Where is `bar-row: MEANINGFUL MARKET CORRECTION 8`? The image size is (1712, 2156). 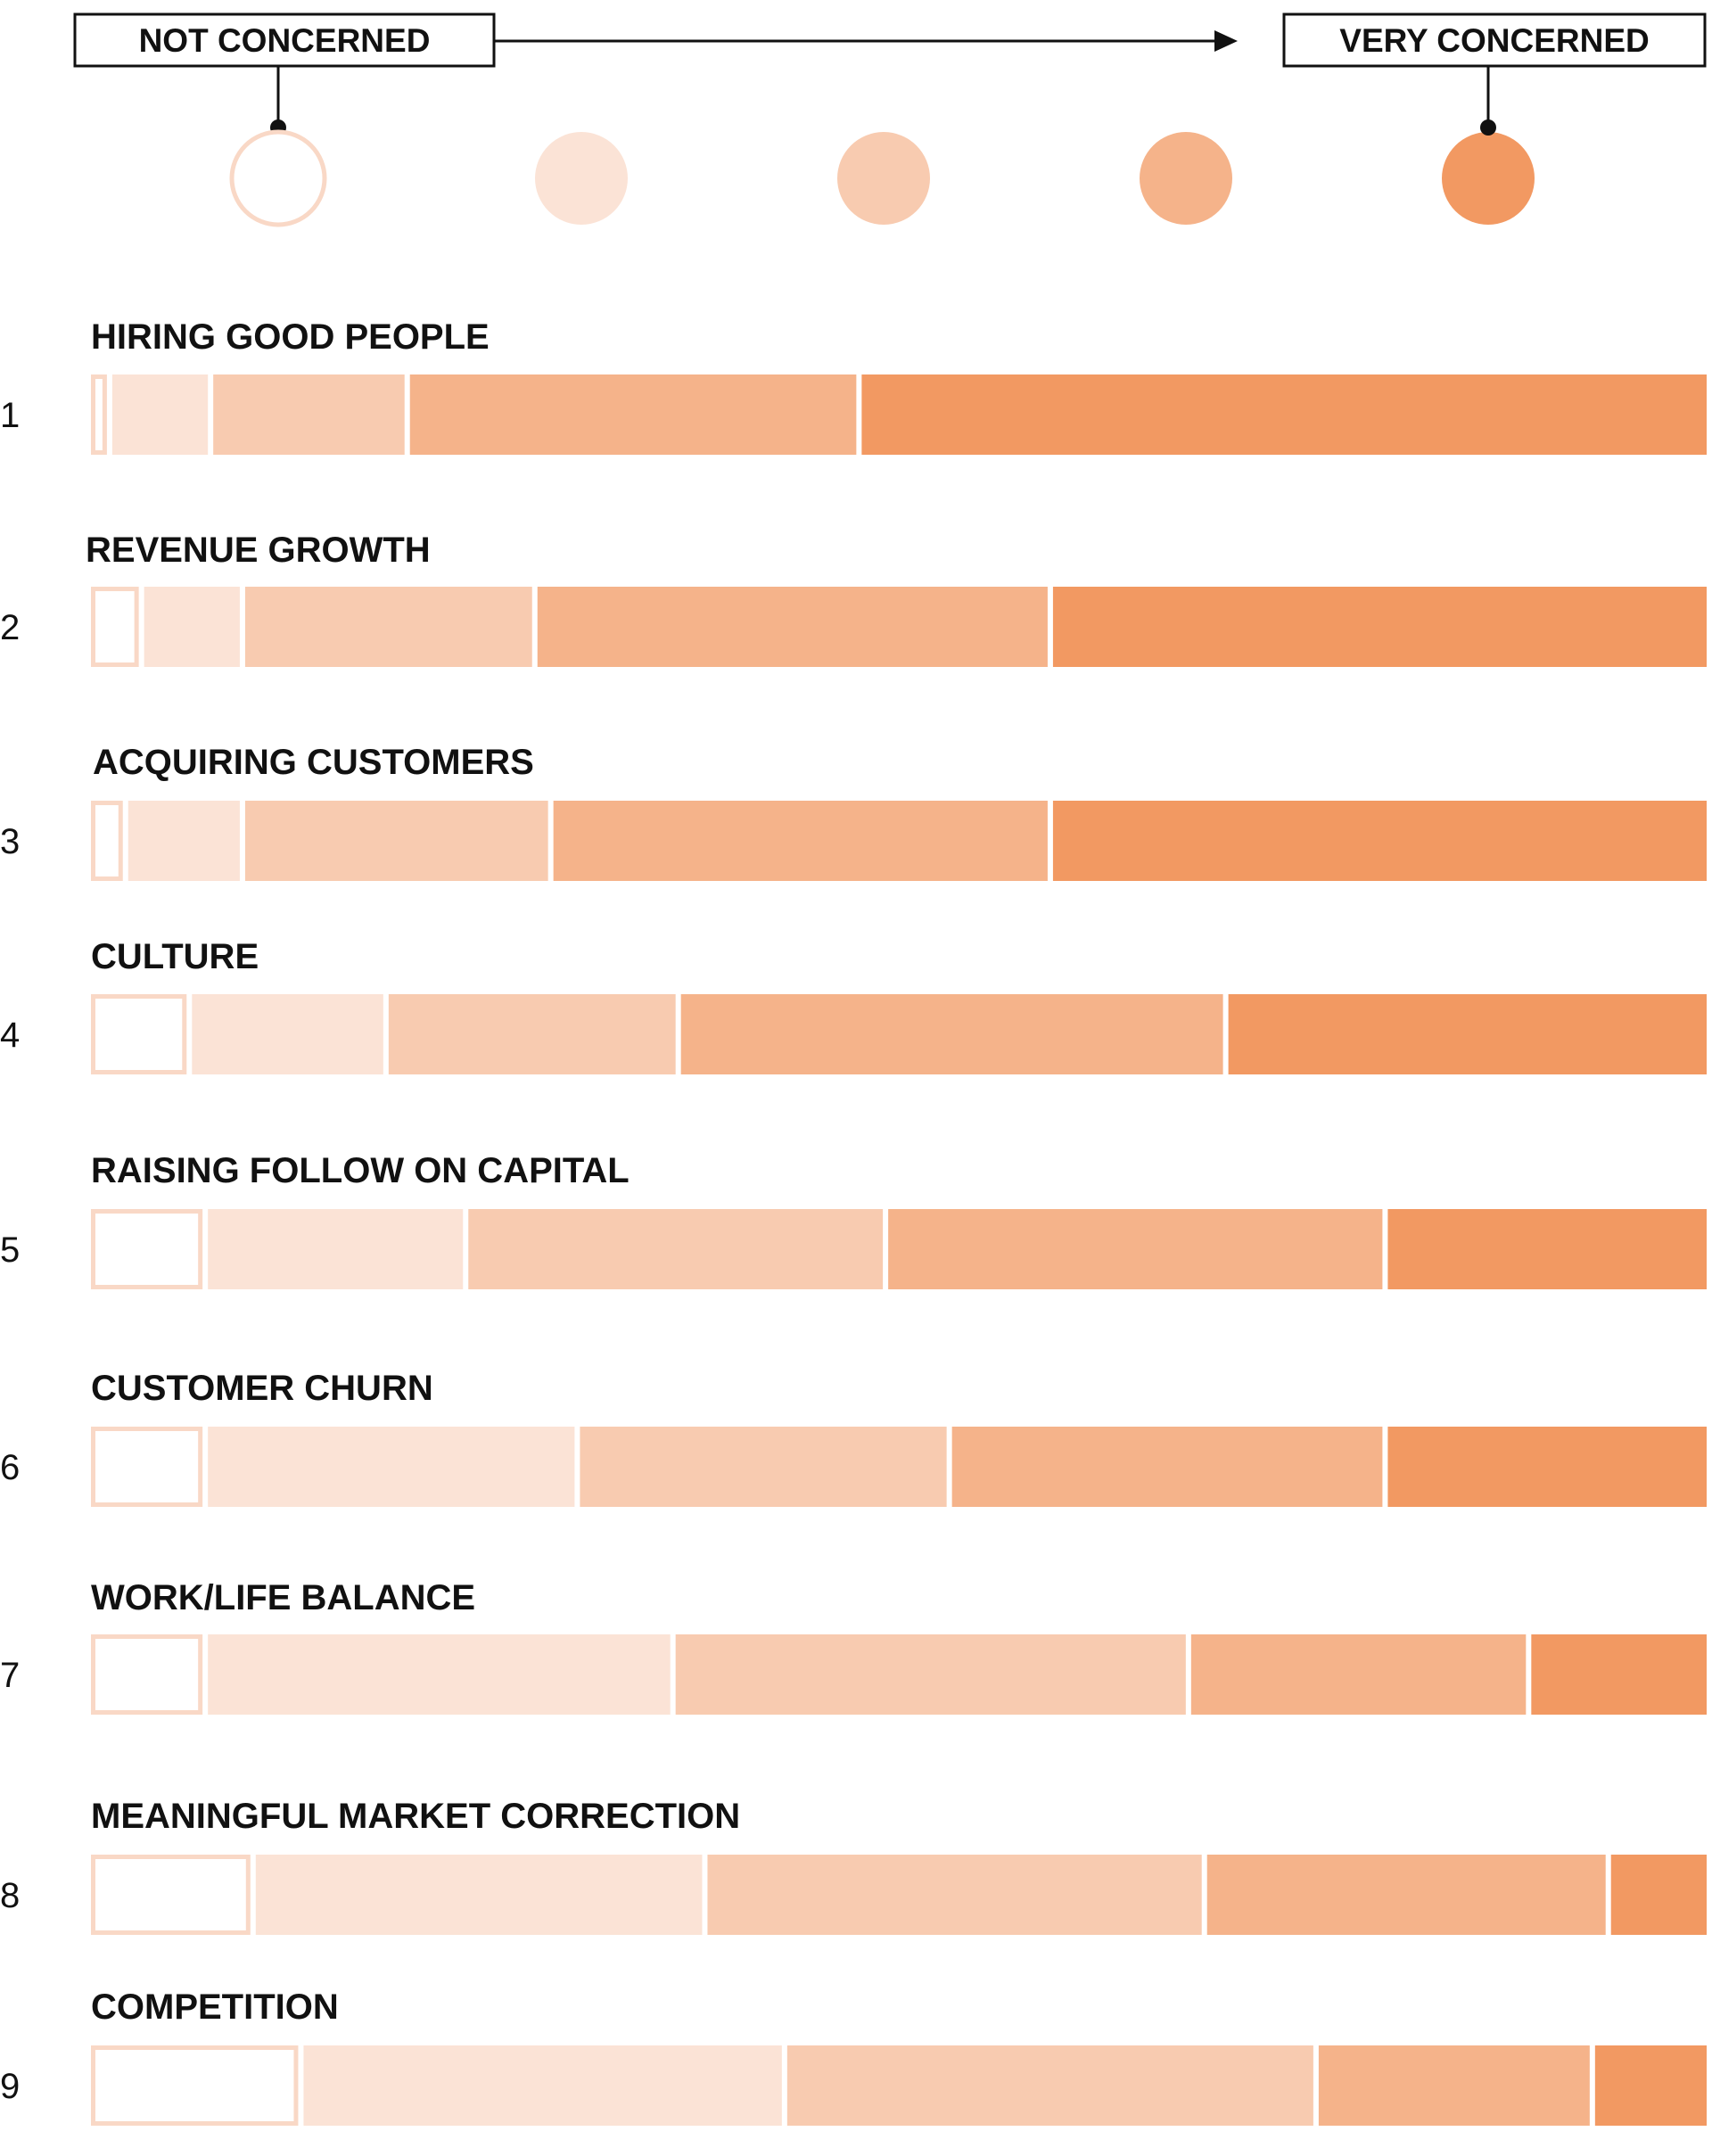 bar-row: MEANINGFUL MARKET CORRECTION 8 is located at coordinates (853, 1866).